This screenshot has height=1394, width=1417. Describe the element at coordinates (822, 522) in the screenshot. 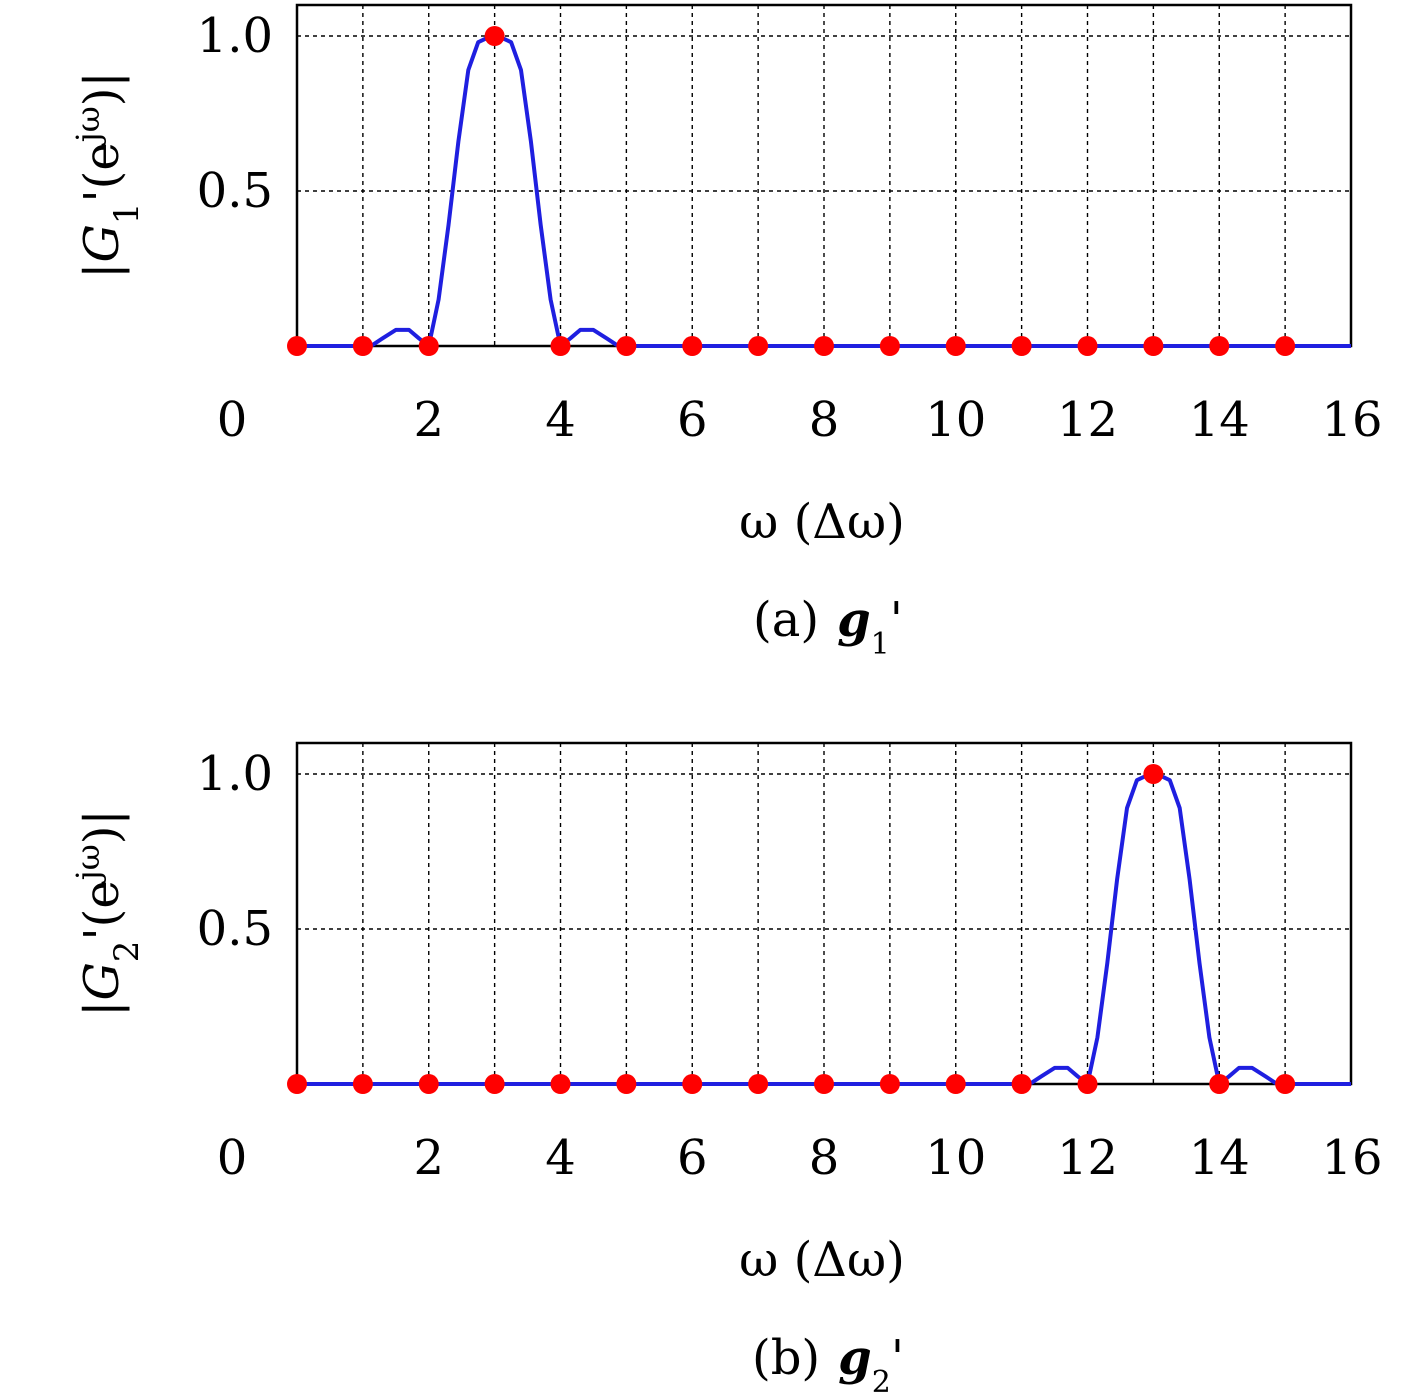

I see `x-axis-label-a: ω (Δω)` at that location.